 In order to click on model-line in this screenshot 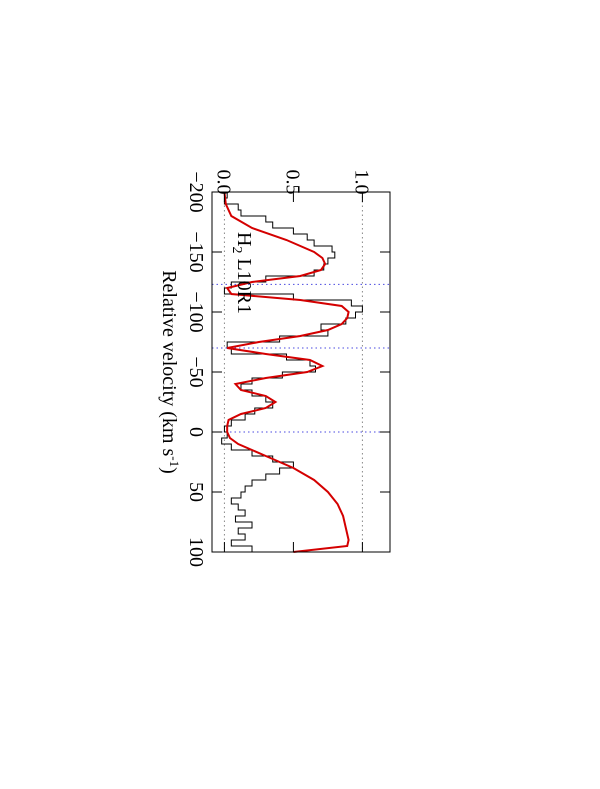, I will do `click(286, 372)`.